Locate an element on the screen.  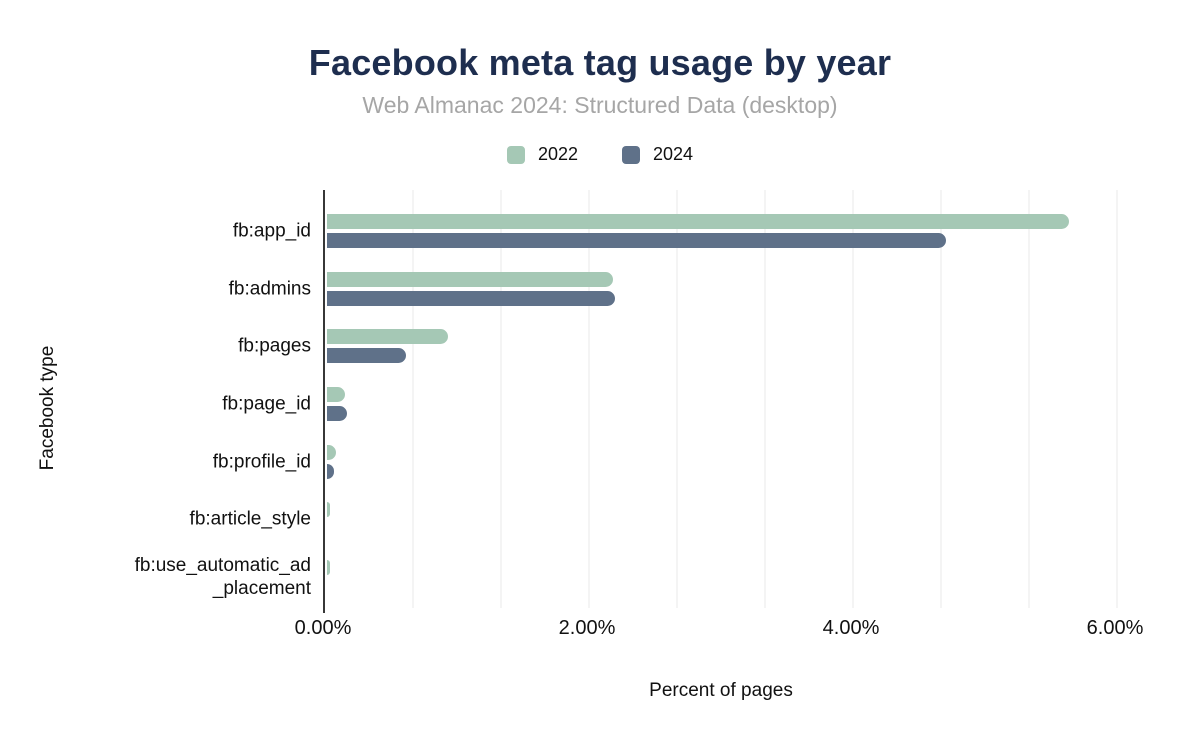
category-label: fb:article_style is located at coordinates (250, 519).